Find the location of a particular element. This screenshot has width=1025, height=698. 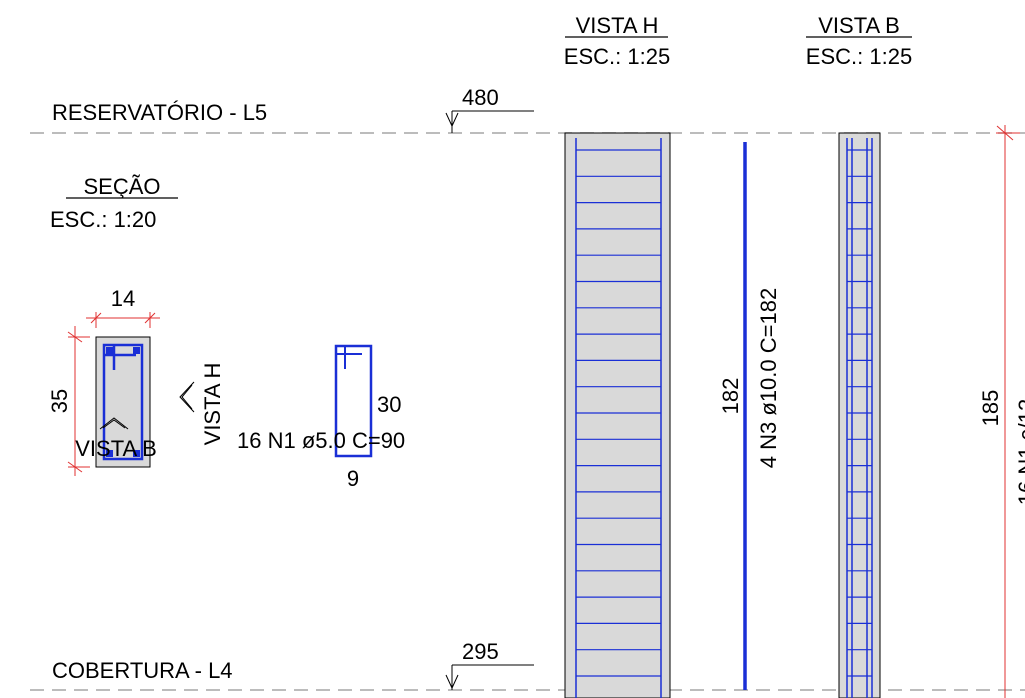

vista-h-column is located at coordinates (617, 415).